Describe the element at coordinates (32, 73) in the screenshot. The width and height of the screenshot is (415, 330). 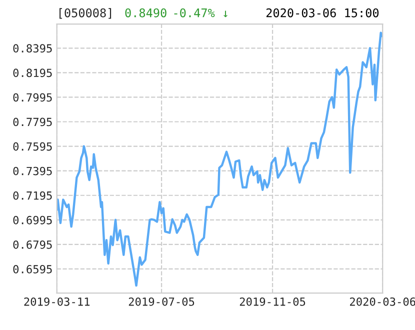
I see `y-tick-label: 0.8195` at that location.